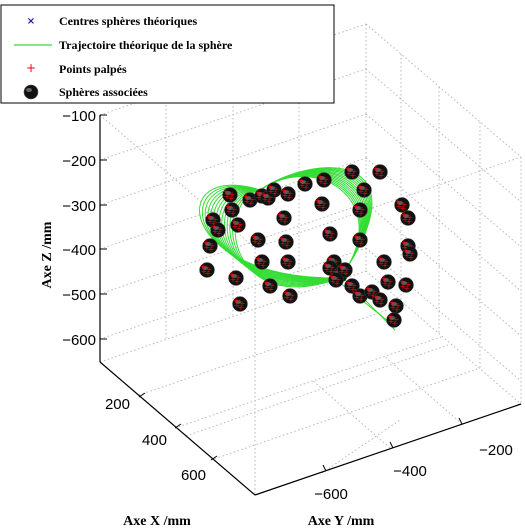  I want to click on x-tick-label: 600, so click(193, 475).